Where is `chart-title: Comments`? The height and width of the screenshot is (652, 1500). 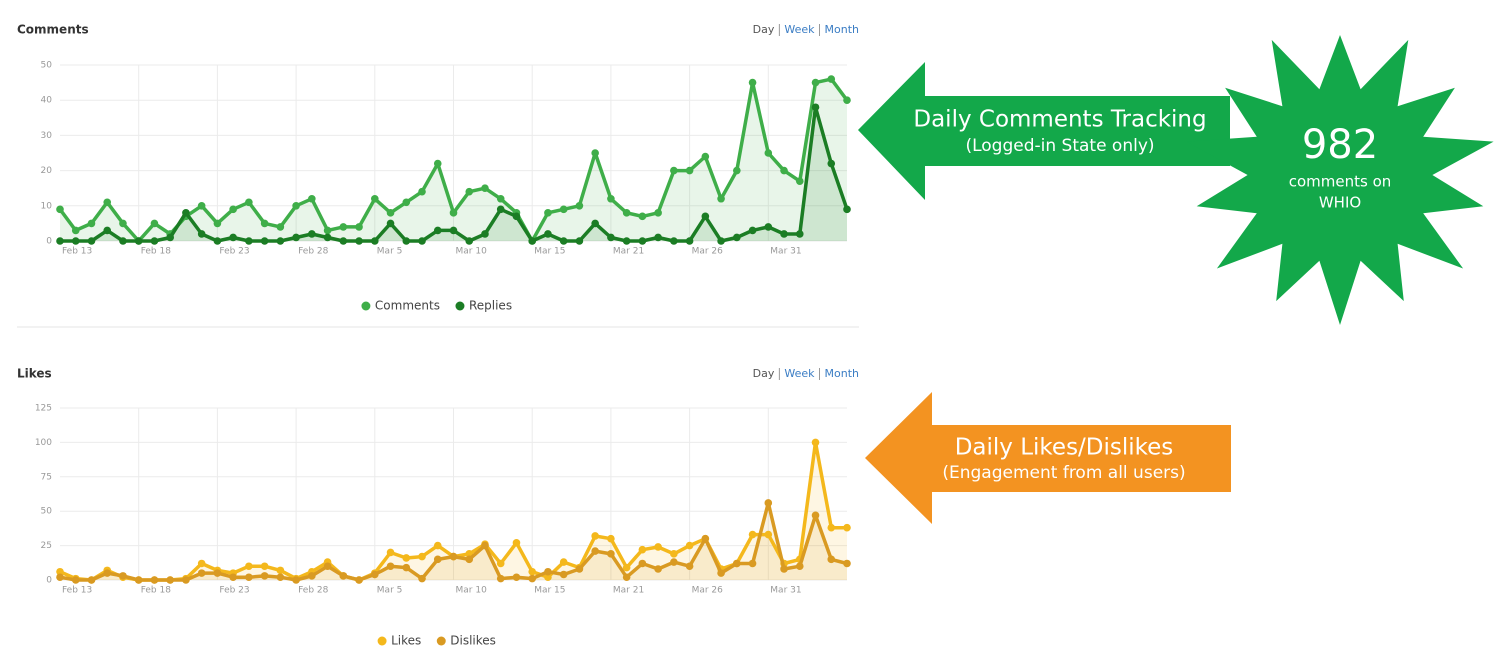 chart-title: Comments is located at coordinates (53, 30).